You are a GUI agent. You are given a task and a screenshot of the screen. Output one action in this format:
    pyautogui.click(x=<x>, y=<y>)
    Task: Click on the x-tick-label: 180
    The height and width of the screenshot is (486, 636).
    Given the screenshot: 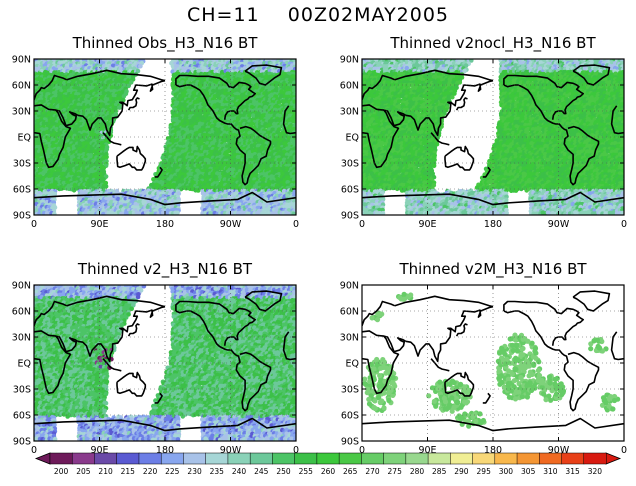 What is the action you would take?
    pyautogui.click(x=165, y=224)
    